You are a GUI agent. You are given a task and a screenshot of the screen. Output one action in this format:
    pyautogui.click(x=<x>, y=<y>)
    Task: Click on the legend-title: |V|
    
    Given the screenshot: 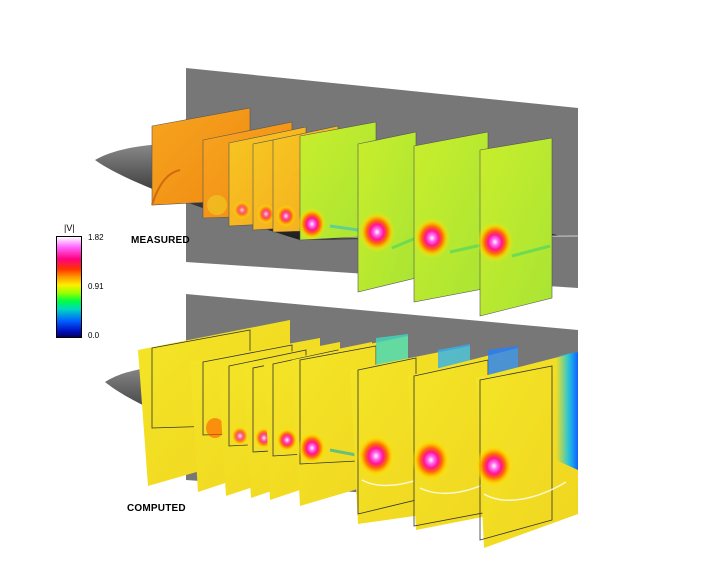 What is the action you would take?
    pyautogui.click(x=69, y=228)
    